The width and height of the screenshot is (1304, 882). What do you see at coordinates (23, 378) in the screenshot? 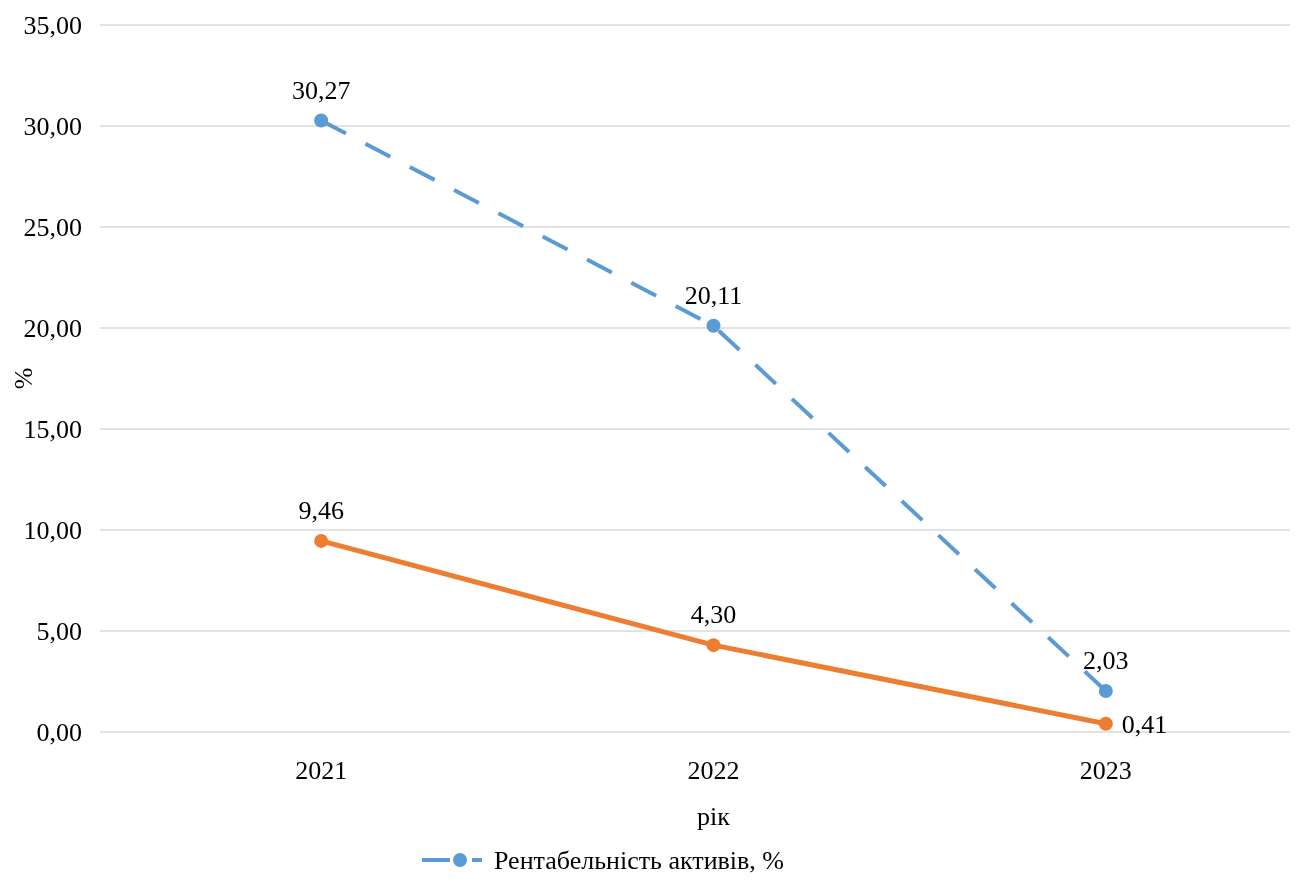
I see `y-axis-title: %` at bounding box center [23, 378].